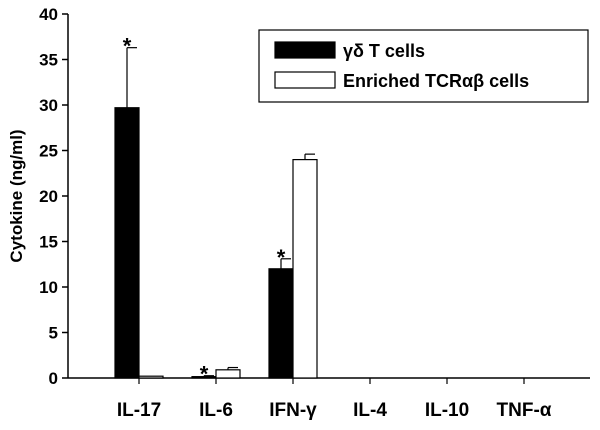 Image resolution: width=600 pixels, height=430 pixels. Describe the element at coordinates (423, 66) in the screenshot. I see `legend: γδ T cells Enriched TCRαβ cells` at that location.